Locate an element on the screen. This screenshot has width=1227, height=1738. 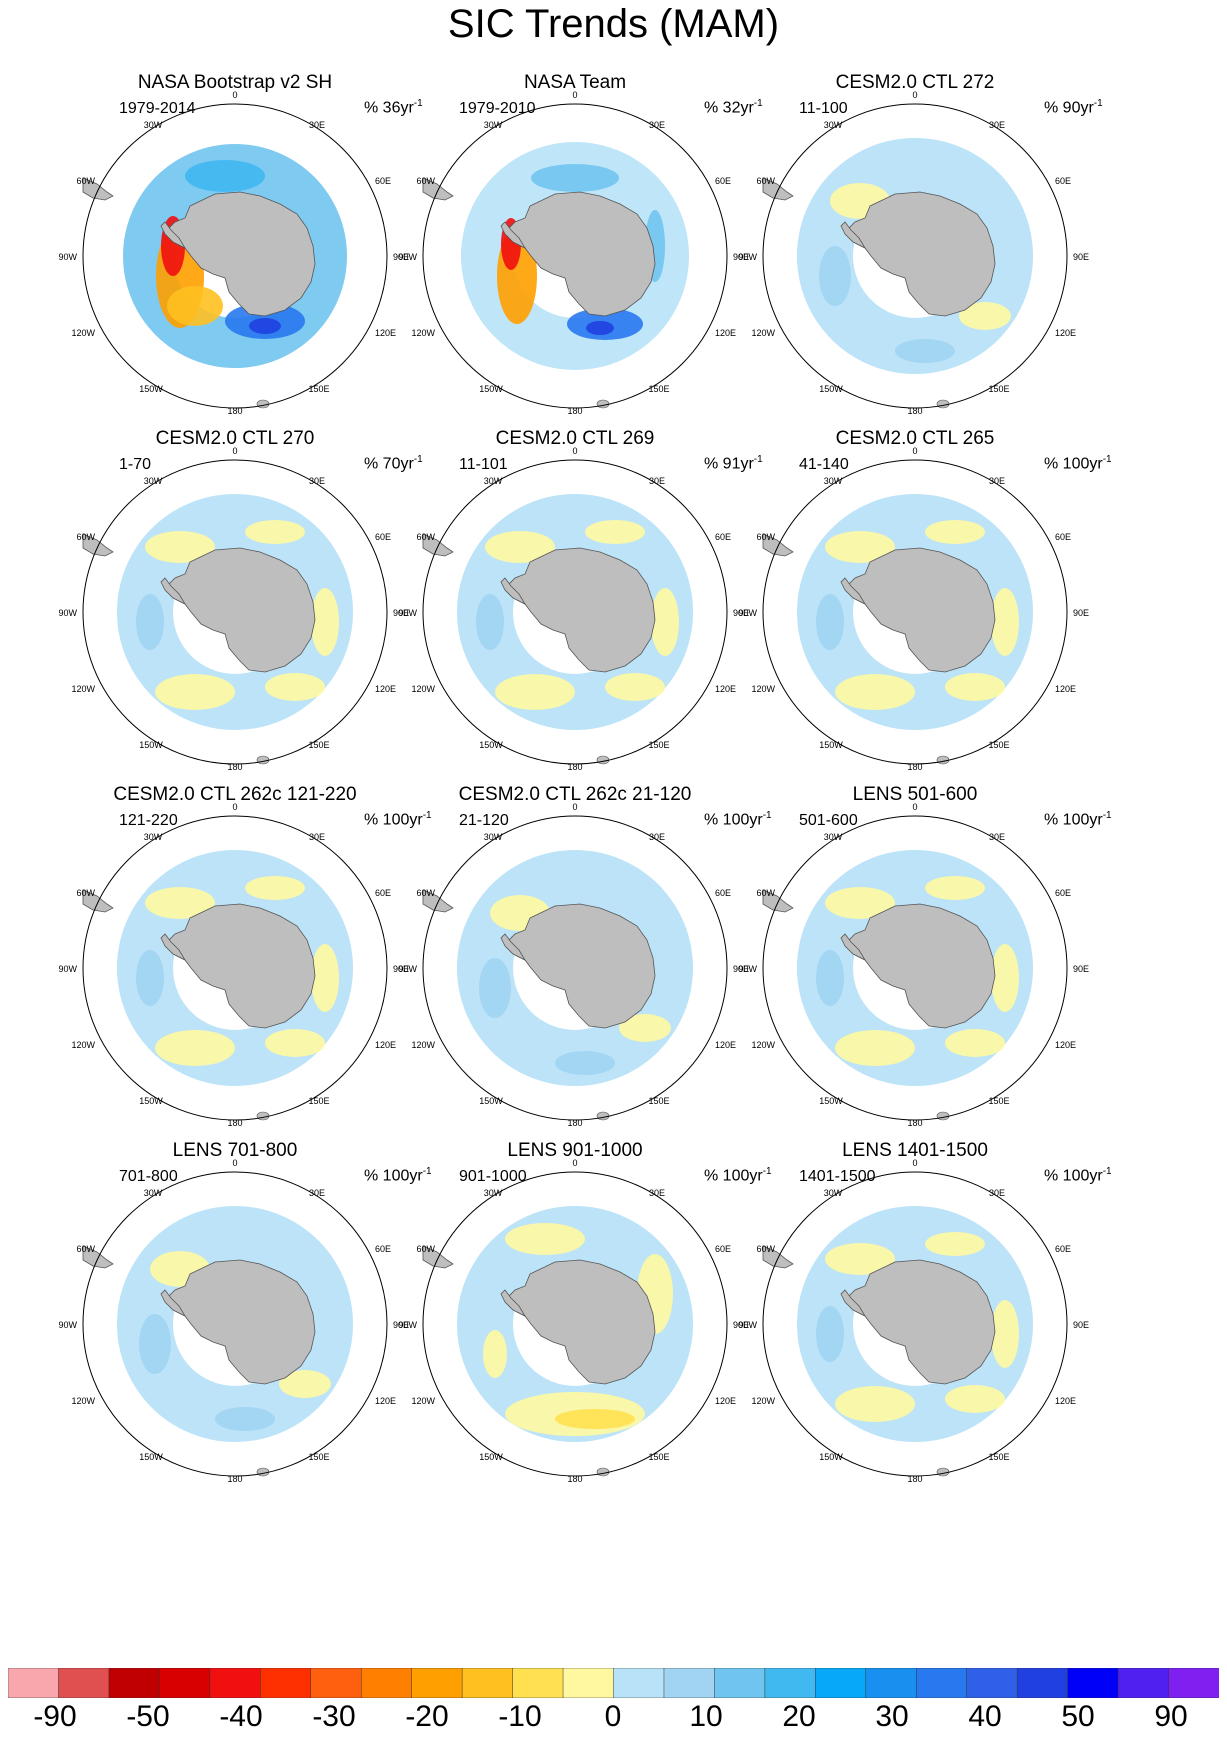
colorbar-label: -10 is located at coordinates (520, 1716).